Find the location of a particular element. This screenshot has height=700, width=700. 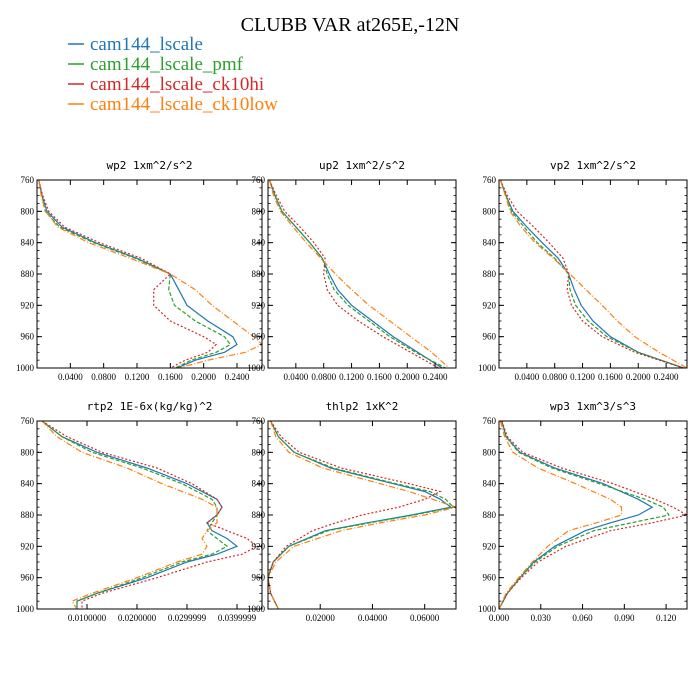

x-tick-label: 0.120 is located at coordinates (666, 618).